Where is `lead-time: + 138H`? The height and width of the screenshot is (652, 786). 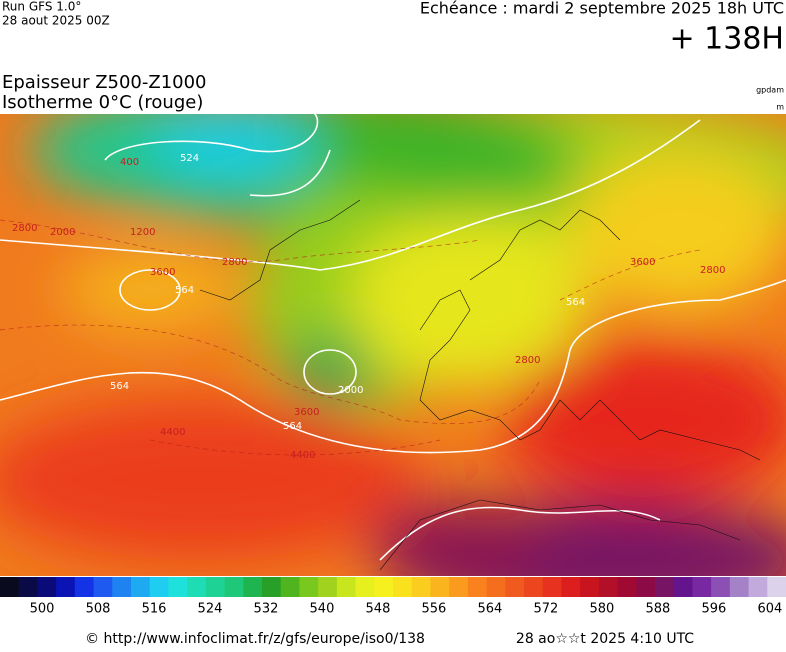 lead-time: + 138H is located at coordinates (727, 39).